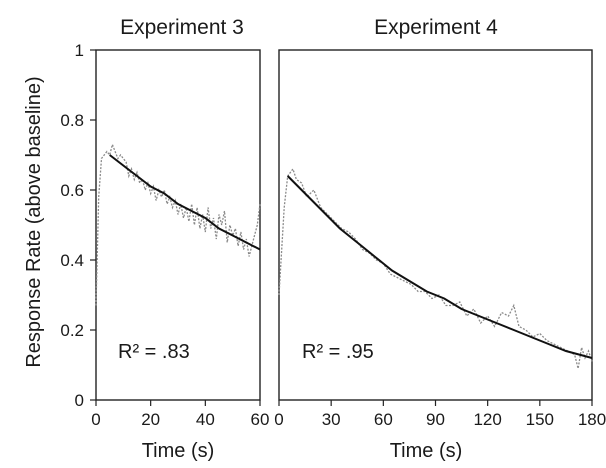  What do you see at coordinates (79, 50) in the screenshot?
I see `y-tick-label: 1` at bounding box center [79, 50].